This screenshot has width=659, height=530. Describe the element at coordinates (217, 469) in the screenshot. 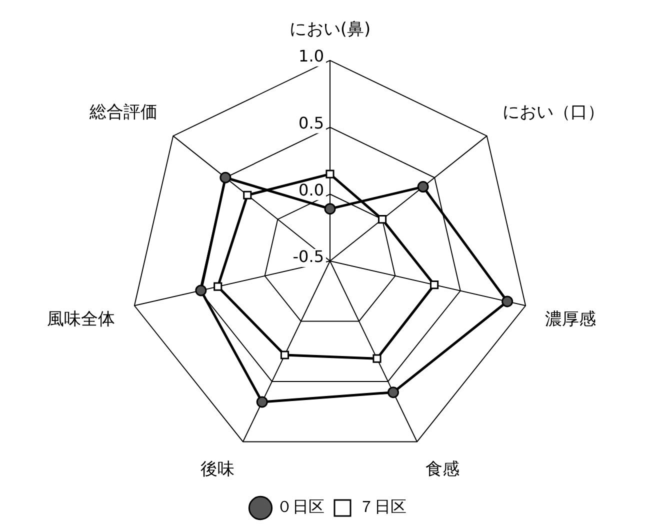

I see `spoke-label: 後味` at that location.